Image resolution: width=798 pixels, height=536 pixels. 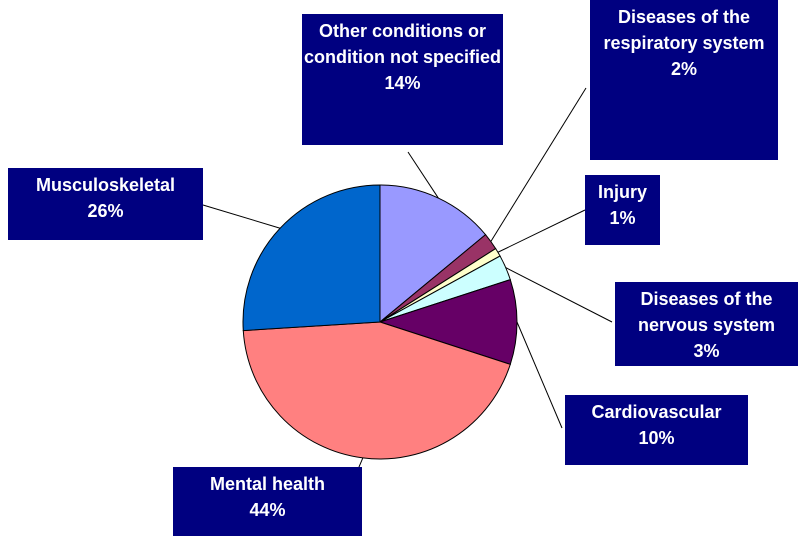 I want to click on data-label: Cardiovascular 10%, so click(x=656, y=430).